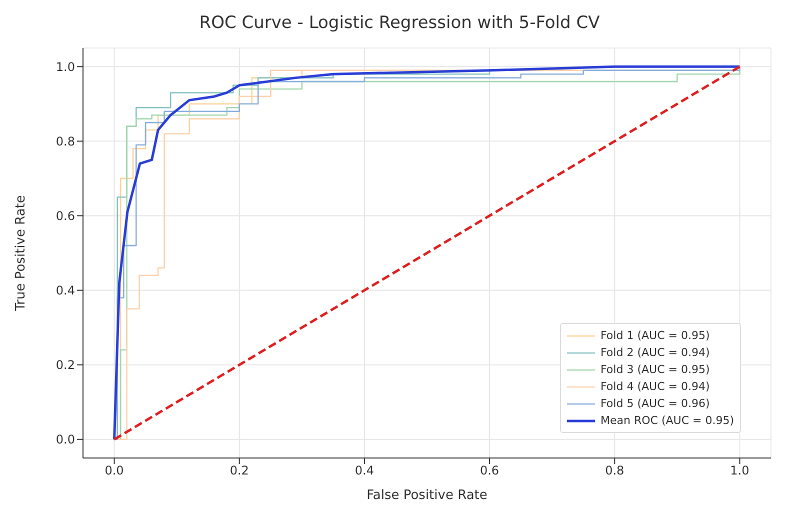  What do you see at coordinates (114, 471) in the screenshot?
I see `x-tick-label: 0.0` at bounding box center [114, 471].